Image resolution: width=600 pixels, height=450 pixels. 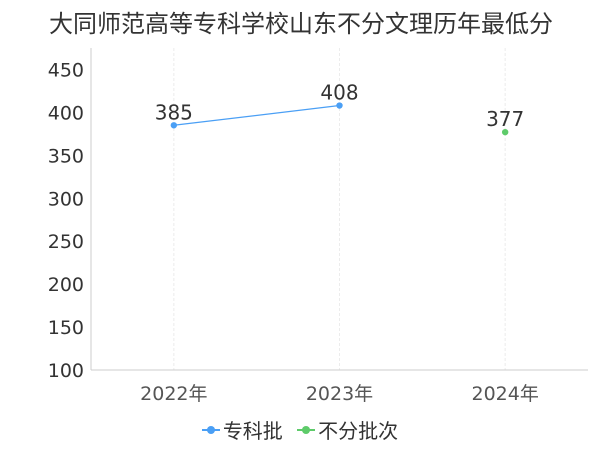 What do you see at coordinates (66, 371) in the screenshot?
I see `y-tick-label: 100` at bounding box center [66, 371].